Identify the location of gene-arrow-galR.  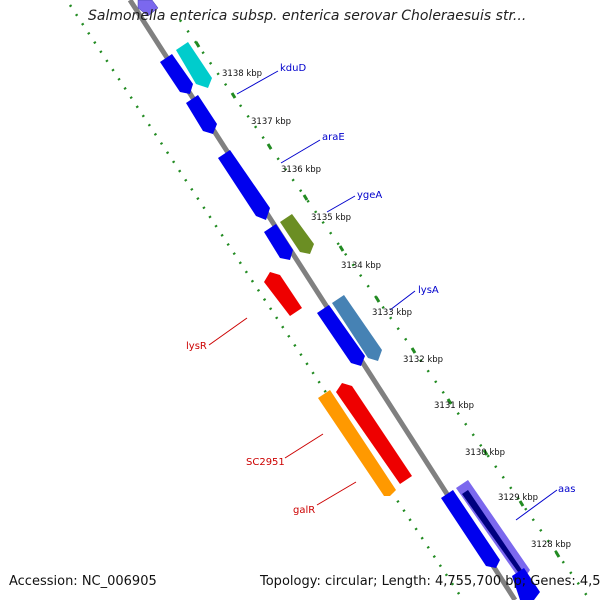
(357, 443).